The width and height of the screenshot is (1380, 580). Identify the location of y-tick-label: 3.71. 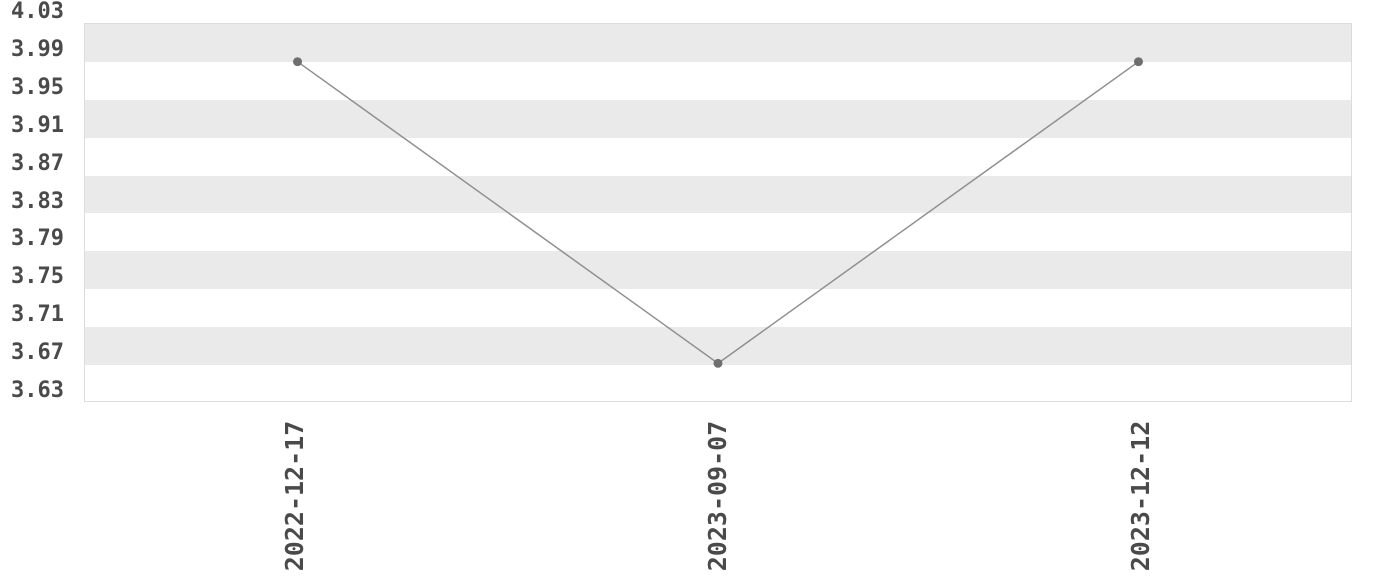
(37, 315).